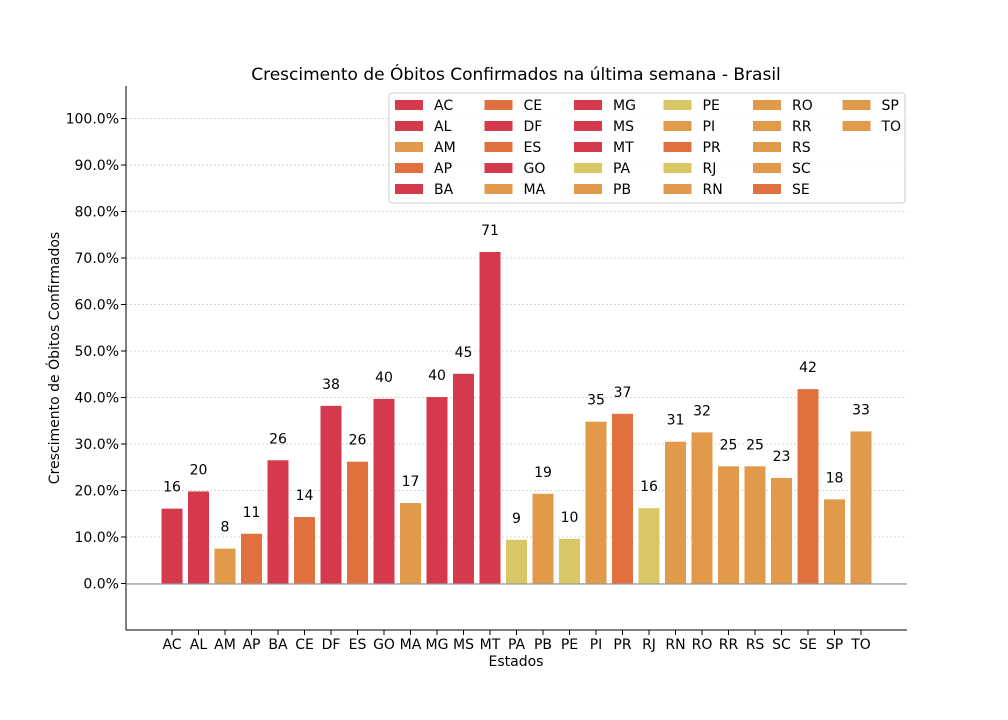 The height and width of the screenshot is (720, 1008). Describe the element at coordinates (92, 120) in the screenshot. I see `y-tick-label: 100.0%` at that location.